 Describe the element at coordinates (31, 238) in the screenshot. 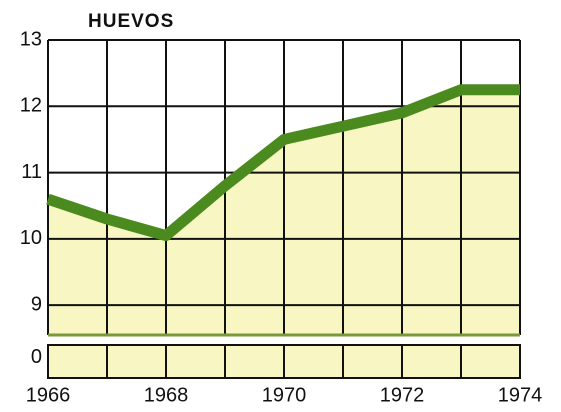

I see `y-tick-label: 10` at that location.